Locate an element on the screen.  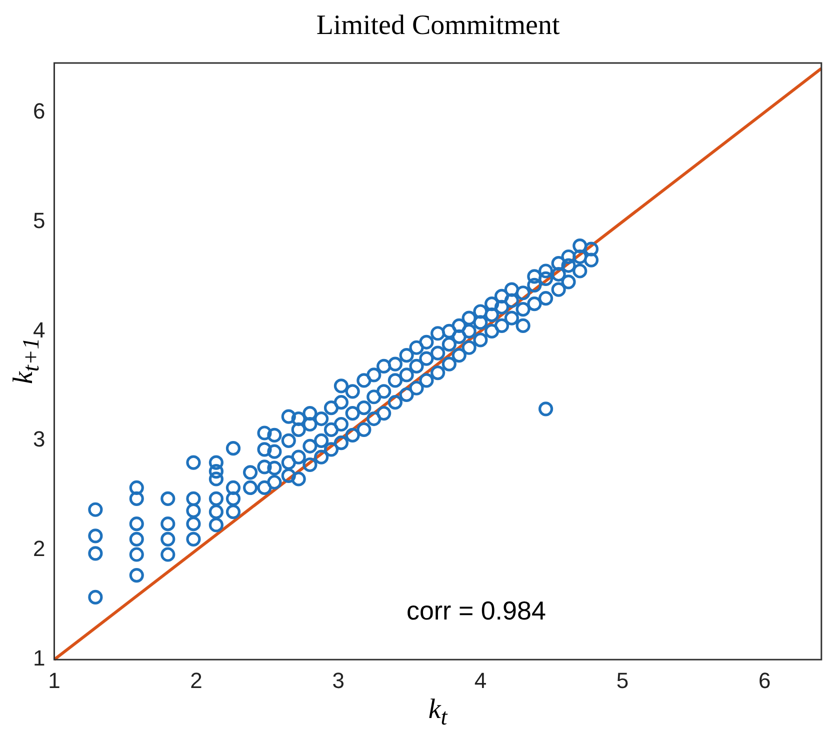
x-tick-label: 5 is located at coordinates (622, 680).